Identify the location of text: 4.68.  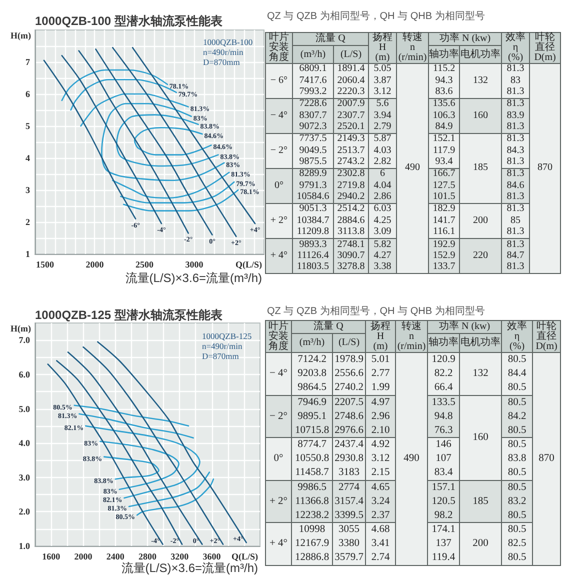
(380, 530).